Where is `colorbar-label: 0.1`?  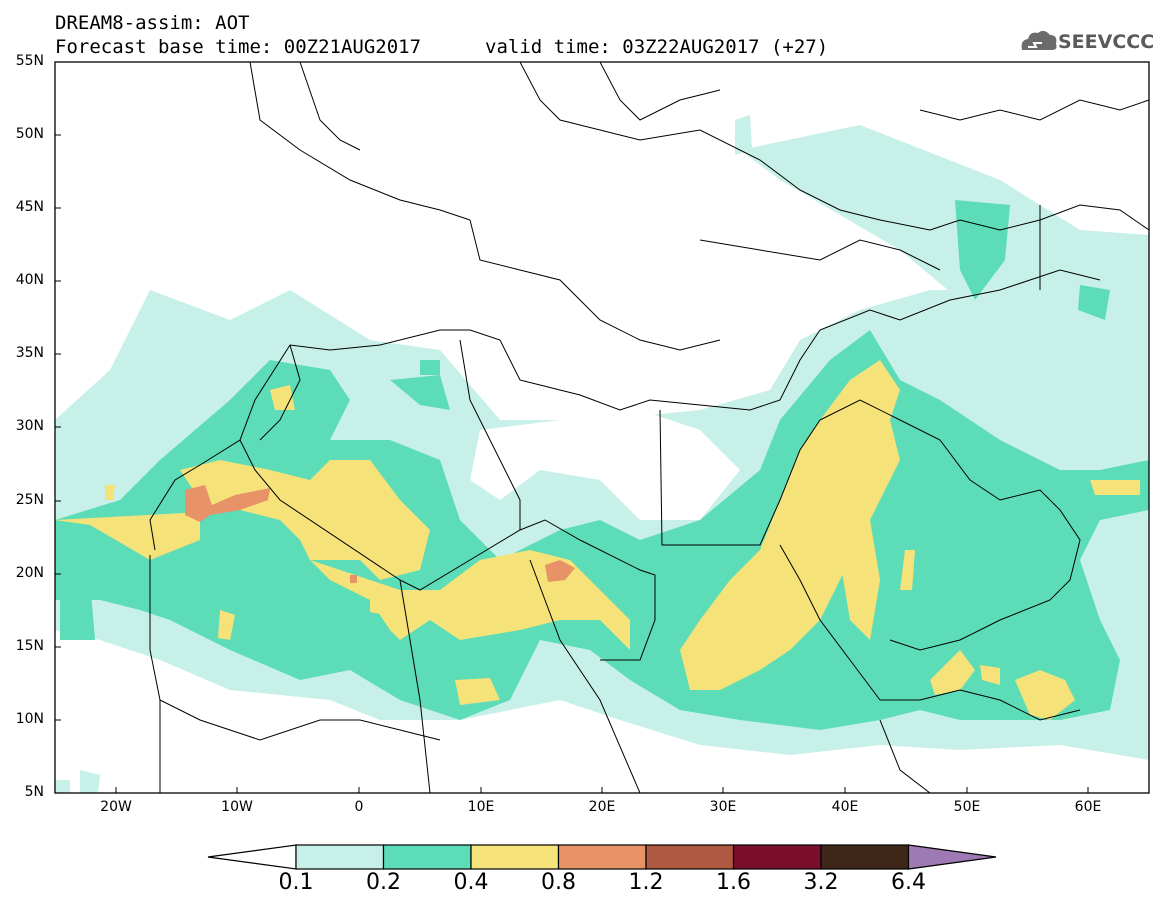 colorbar-label: 0.1 is located at coordinates (296, 882).